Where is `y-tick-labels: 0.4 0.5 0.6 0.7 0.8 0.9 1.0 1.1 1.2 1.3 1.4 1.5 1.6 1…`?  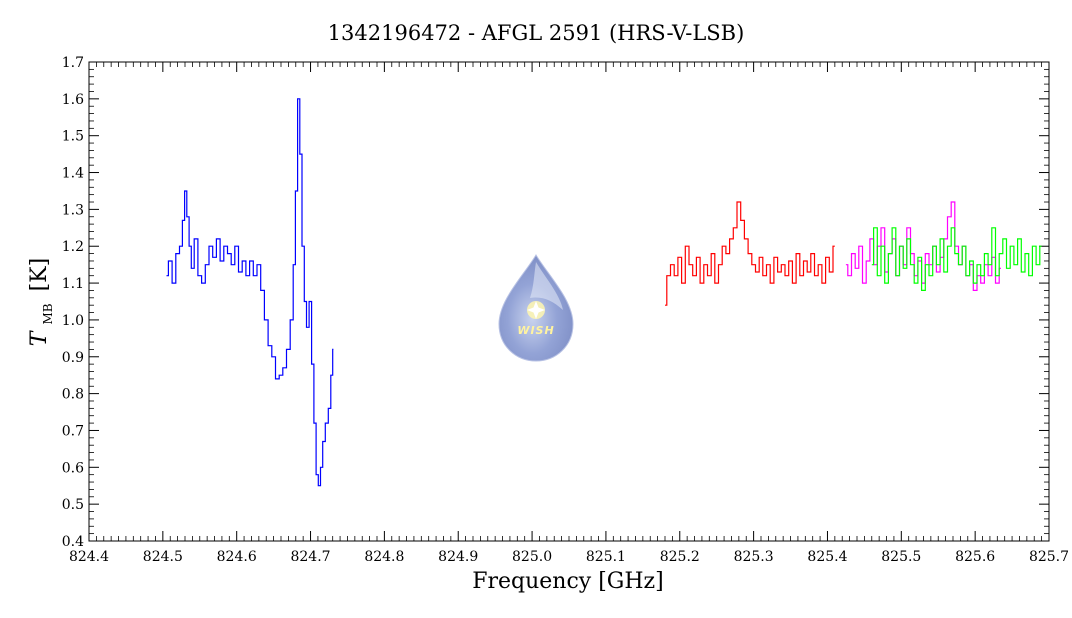 y-tick-labels: 0.4 0.5 0.6 0.7 0.8 0.9 1.0 1.1 1.2 1.3 1.4 1.5 1.6 1… is located at coordinates (73, 302).